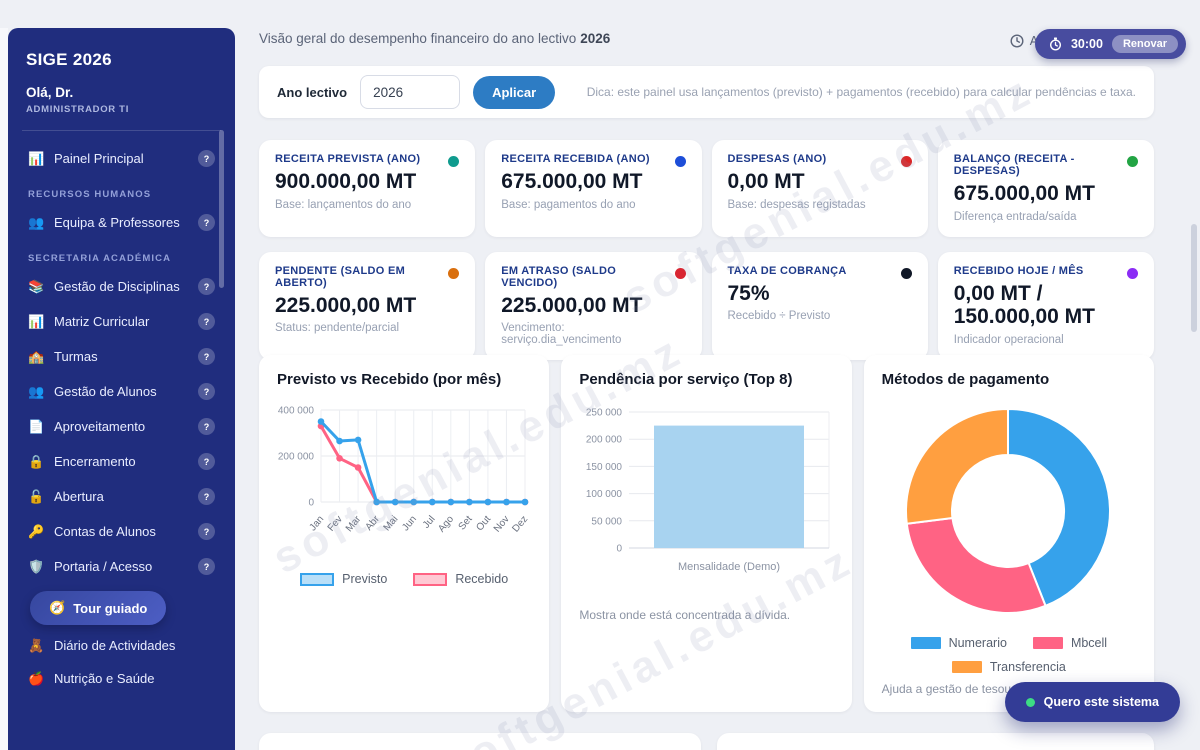 The image size is (1200, 750). I want to click on sidebar-item-label: Contas de Alunos, so click(105, 531).